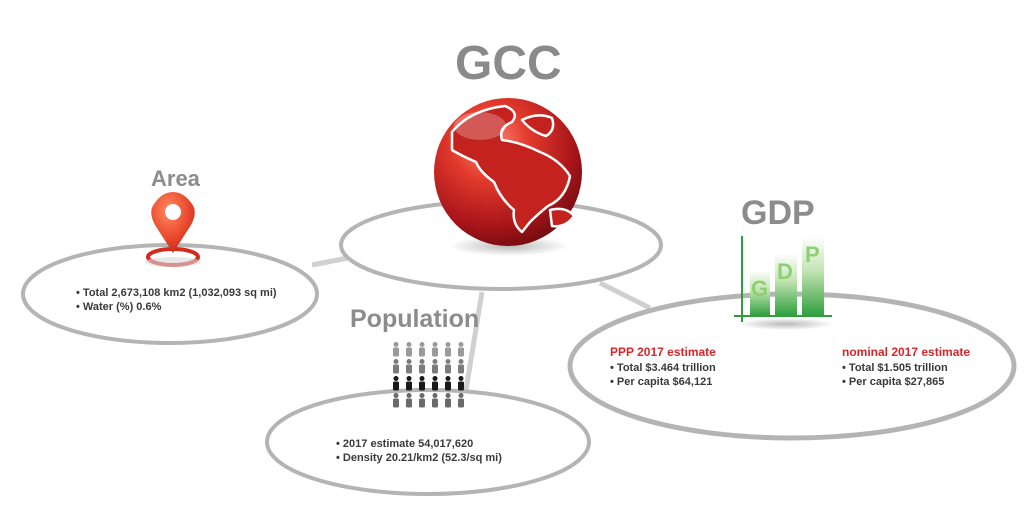  Describe the element at coordinates (663, 352) in the screenshot. I see `gdp-ppp-heading: PPP 2017 estimate` at that location.